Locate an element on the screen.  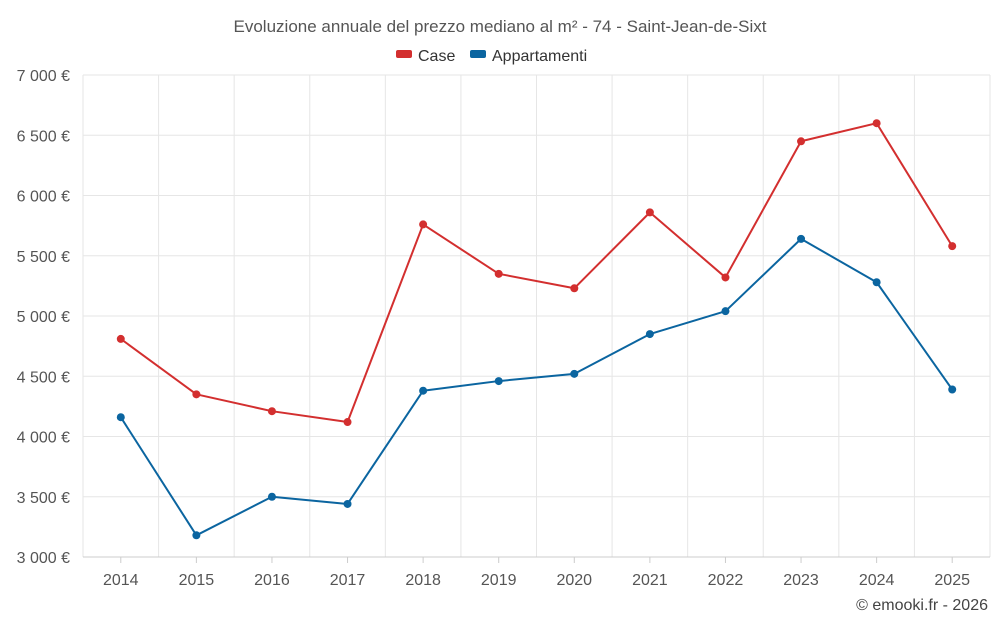
y-tick-label: 4 000 € is located at coordinates (43, 438).